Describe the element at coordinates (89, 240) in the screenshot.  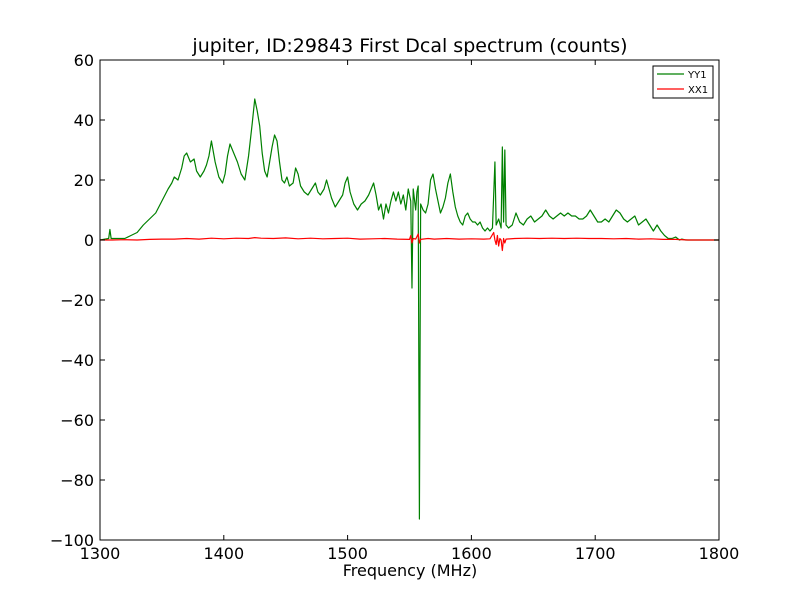
I see `y-tick-label: 0` at that location.